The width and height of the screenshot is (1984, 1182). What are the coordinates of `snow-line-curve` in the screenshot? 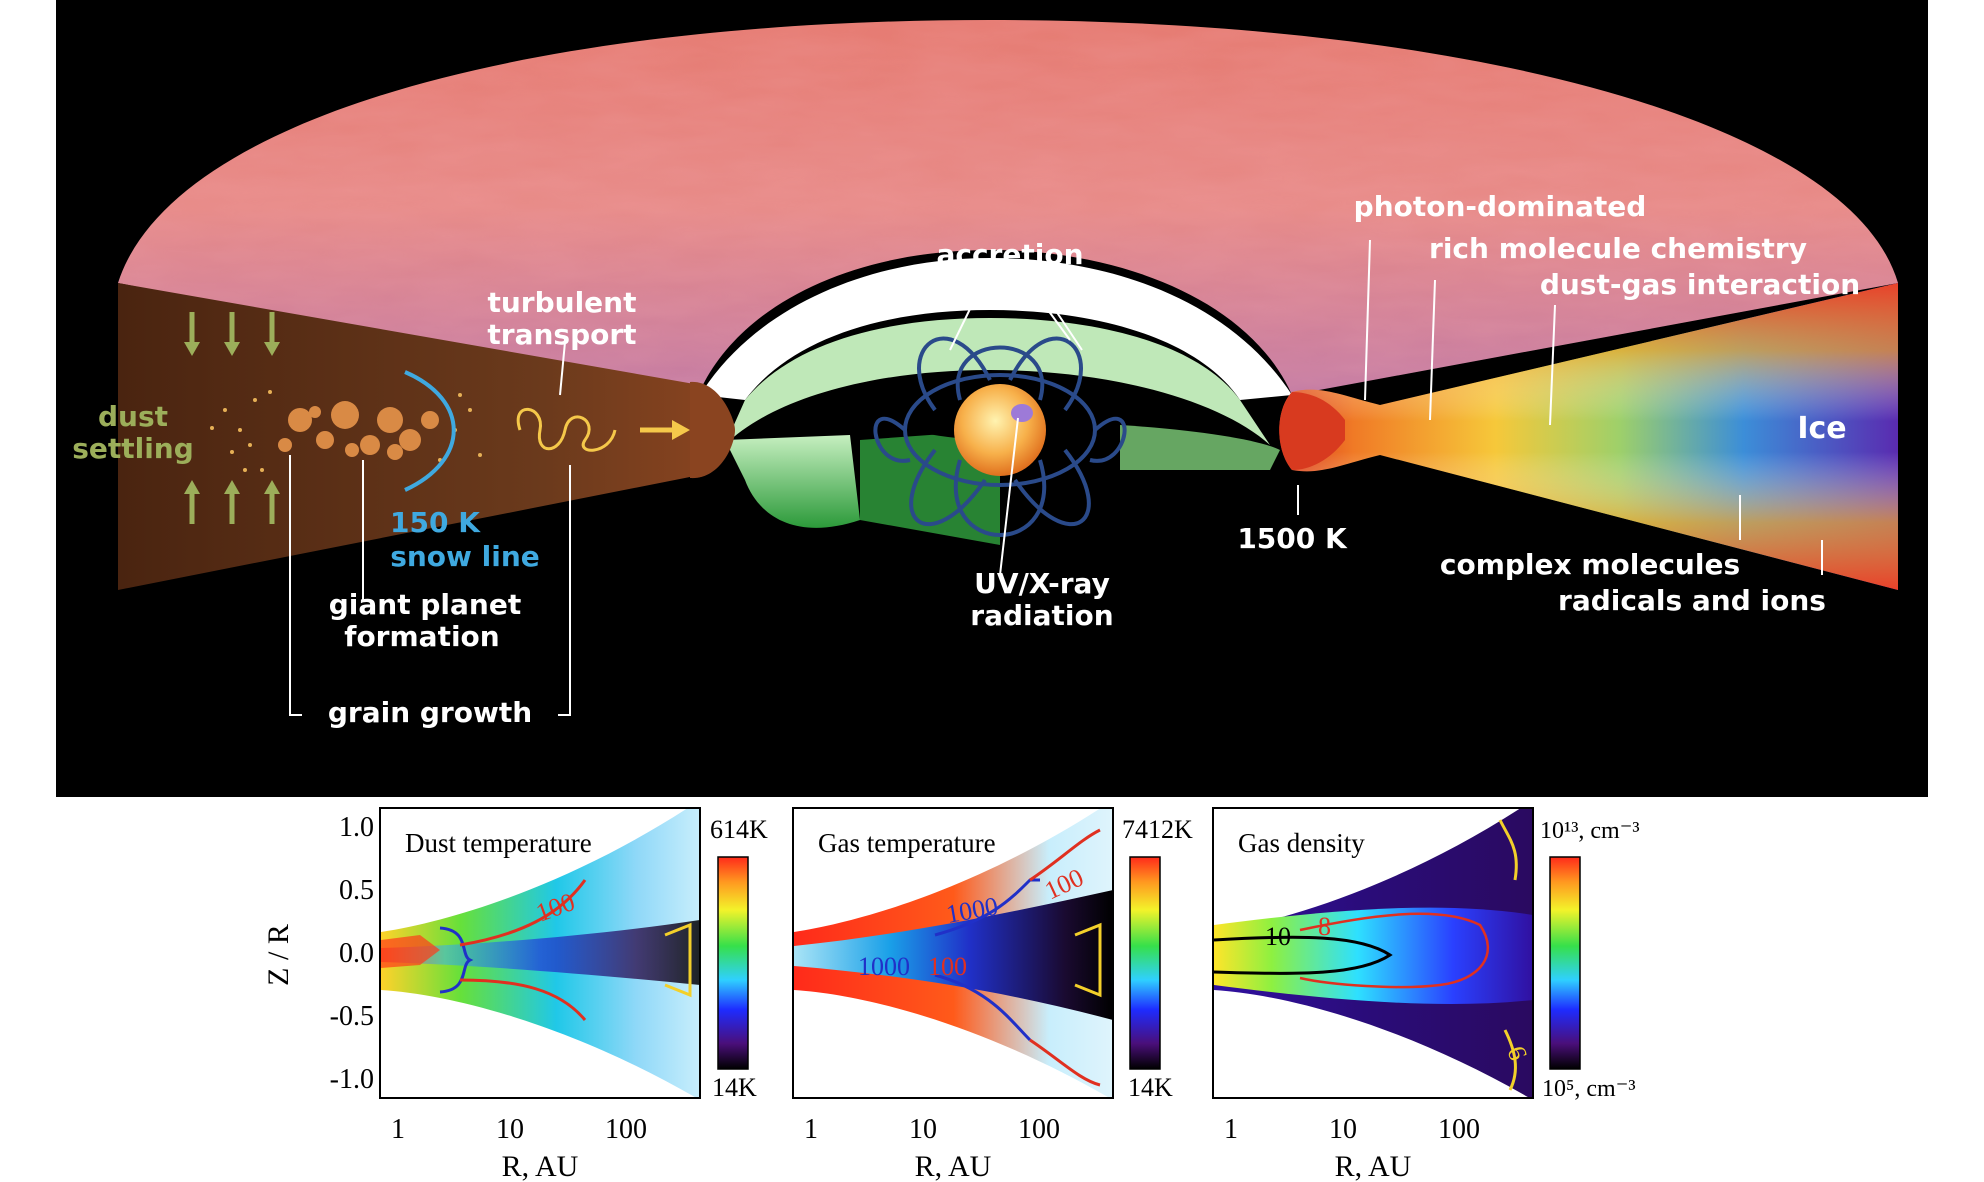 It's located at (430, 431).